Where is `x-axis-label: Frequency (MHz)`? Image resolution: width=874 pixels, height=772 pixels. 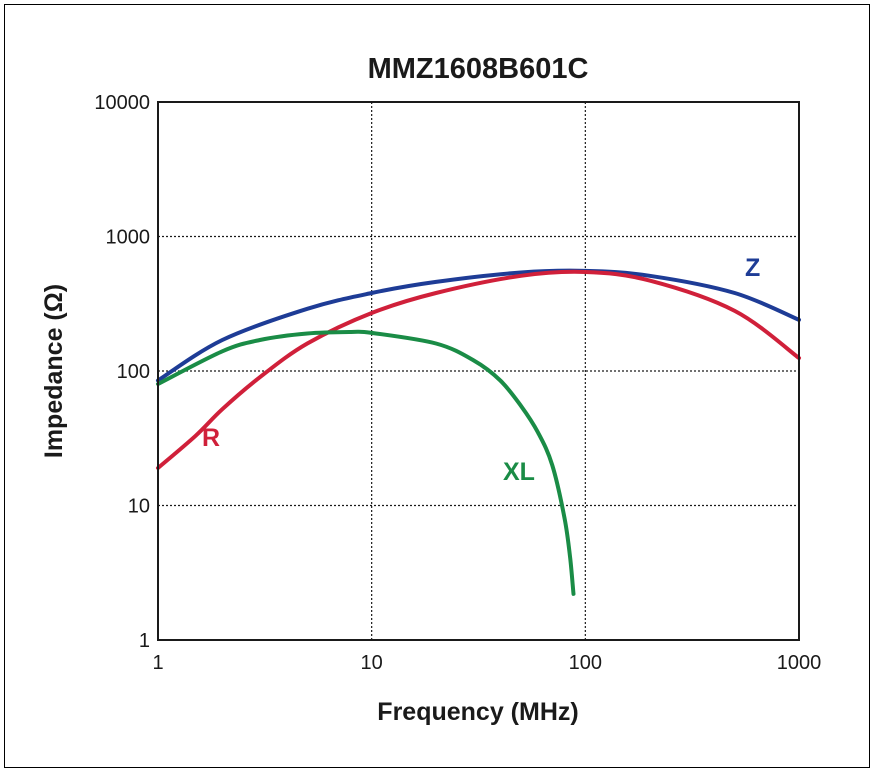
x-axis-label: Frequency (MHz) is located at coordinates (477, 712).